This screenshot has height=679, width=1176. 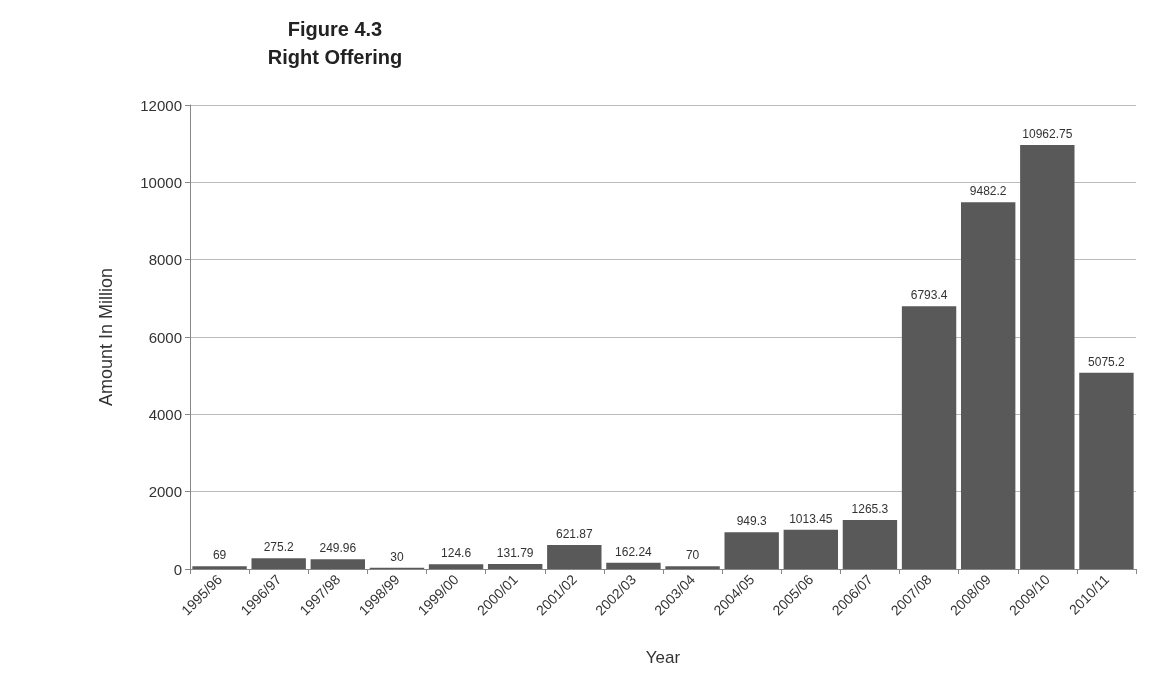 What do you see at coordinates (177, 569) in the screenshot?
I see `y-tick-label: 0` at bounding box center [177, 569].